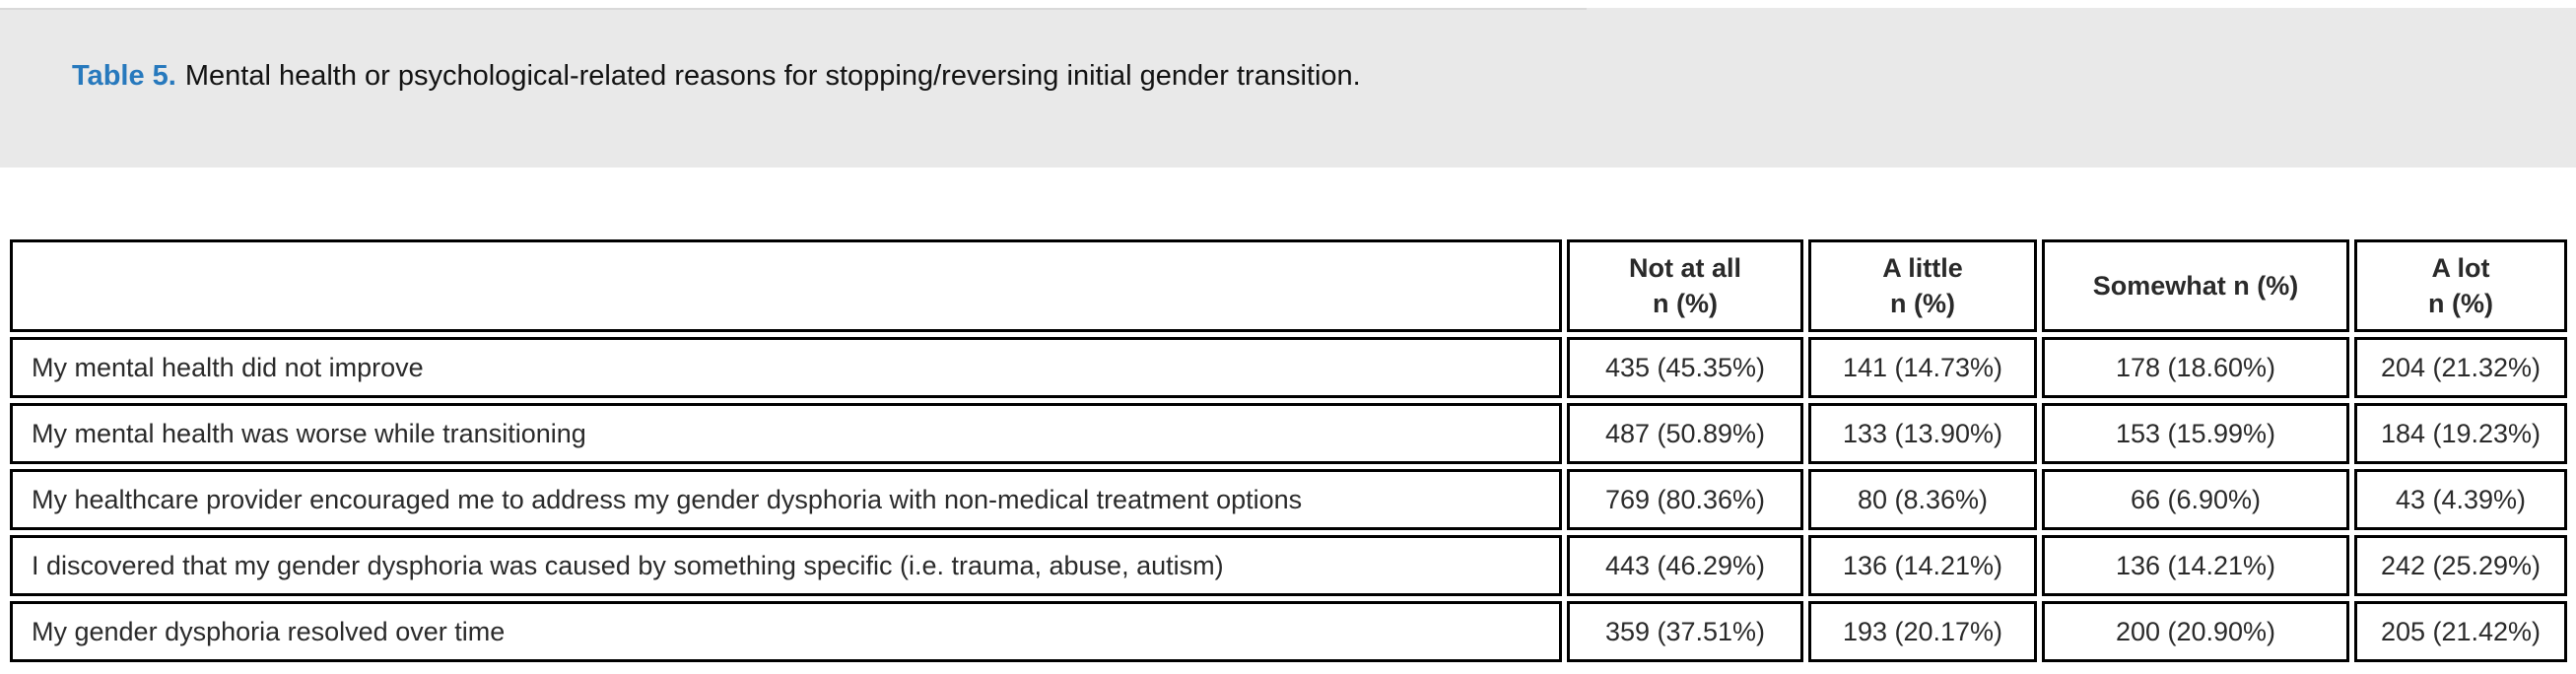  Describe the element at coordinates (2195, 433) in the screenshot. I see `value-cell: 153 (15.99%)` at that location.